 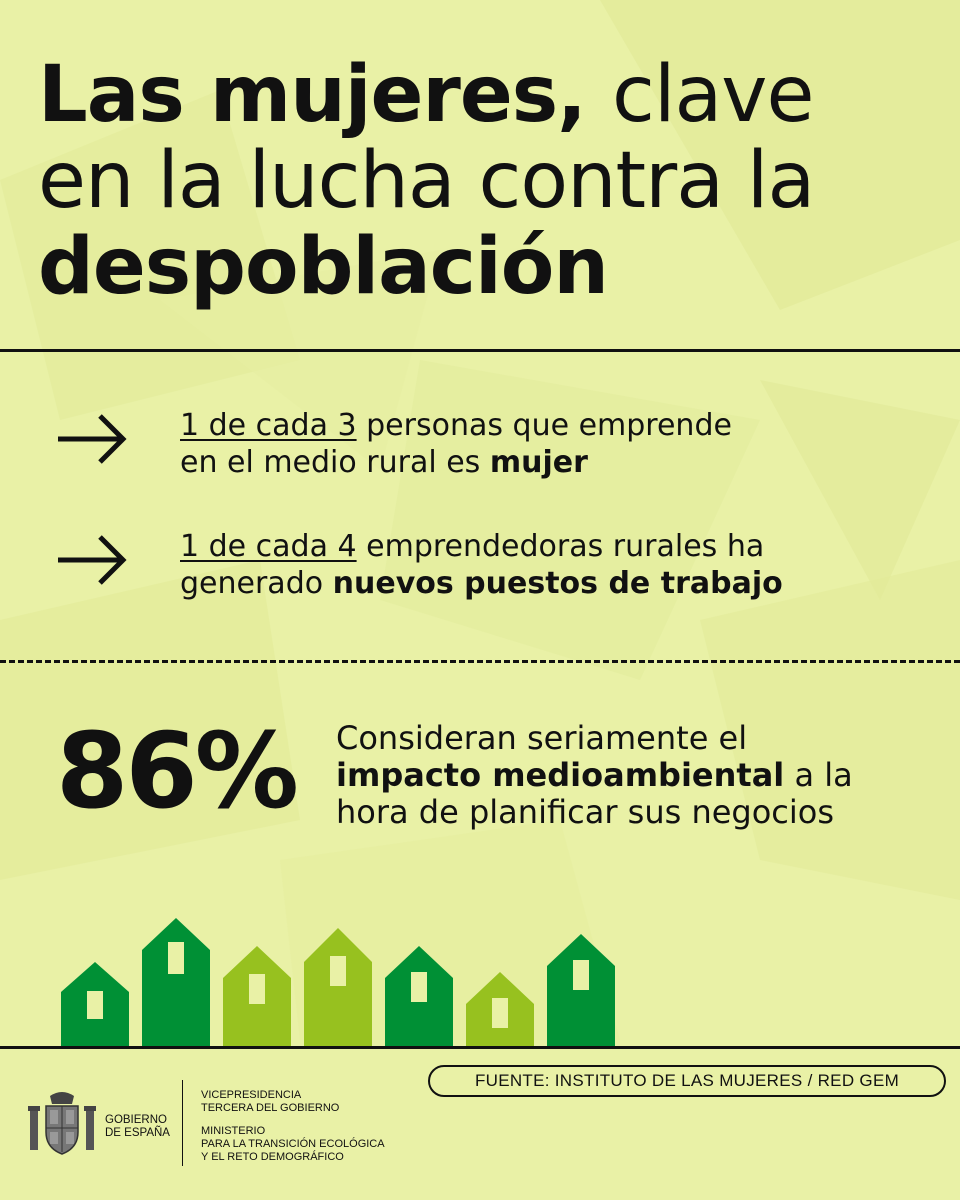 I want to click on stat-text-a: emprendedoras rurales ha, so click(x=565, y=546).